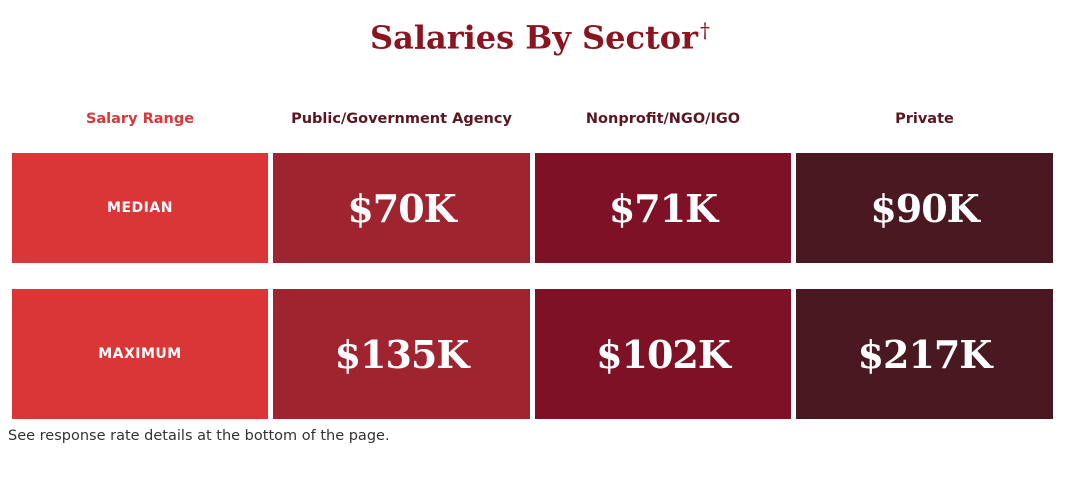  Describe the element at coordinates (663, 208) in the screenshot. I see `salary-cell: $71K` at that location.